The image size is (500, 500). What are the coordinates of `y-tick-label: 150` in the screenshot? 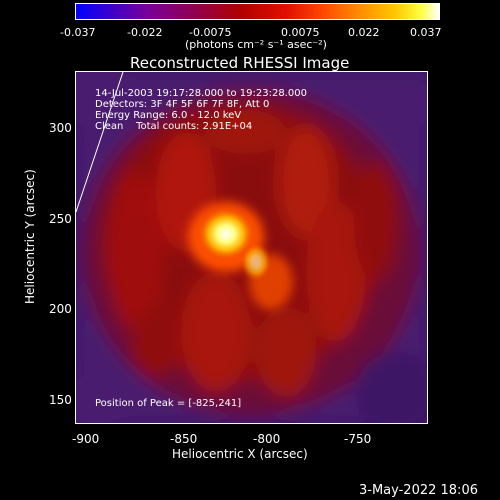 It's located at (60, 400).